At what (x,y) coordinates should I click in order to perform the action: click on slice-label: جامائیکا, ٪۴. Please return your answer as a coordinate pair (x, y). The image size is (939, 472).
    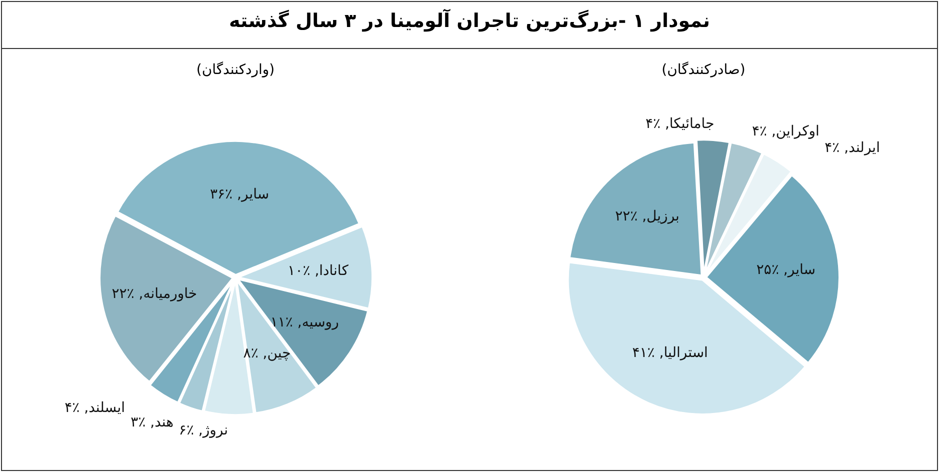
    Looking at the image, I should click on (679, 124).